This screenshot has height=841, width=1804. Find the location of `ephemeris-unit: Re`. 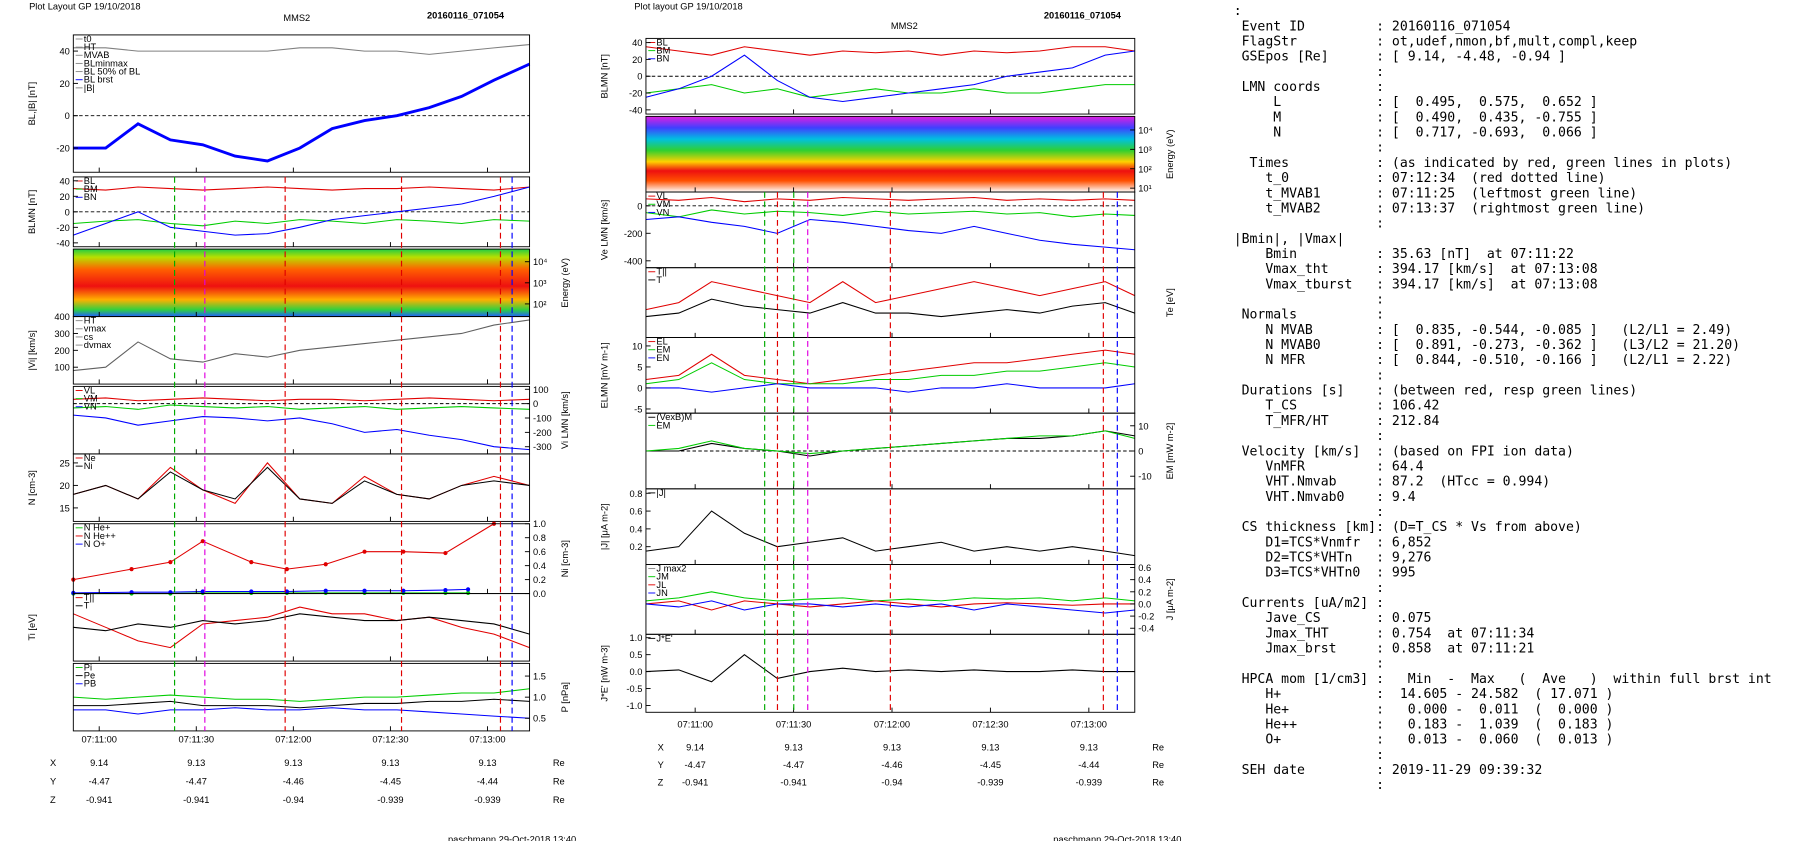

ephemeris-unit: Re is located at coordinates (1158, 765).